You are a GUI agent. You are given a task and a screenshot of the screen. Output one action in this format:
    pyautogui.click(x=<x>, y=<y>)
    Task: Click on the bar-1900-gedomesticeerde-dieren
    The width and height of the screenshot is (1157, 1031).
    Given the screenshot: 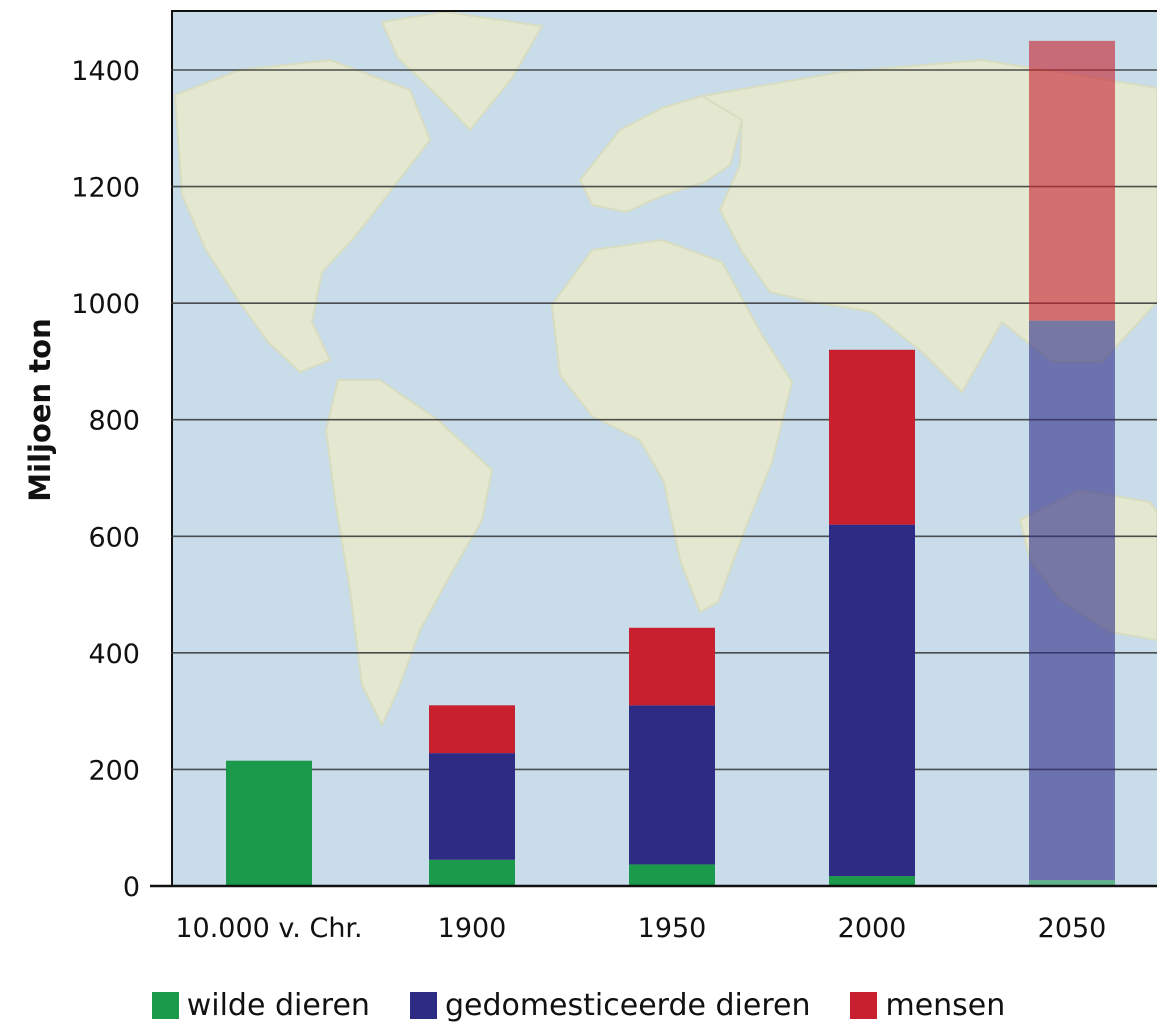 What is the action you would take?
    pyautogui.click(x=472, y=806)
    